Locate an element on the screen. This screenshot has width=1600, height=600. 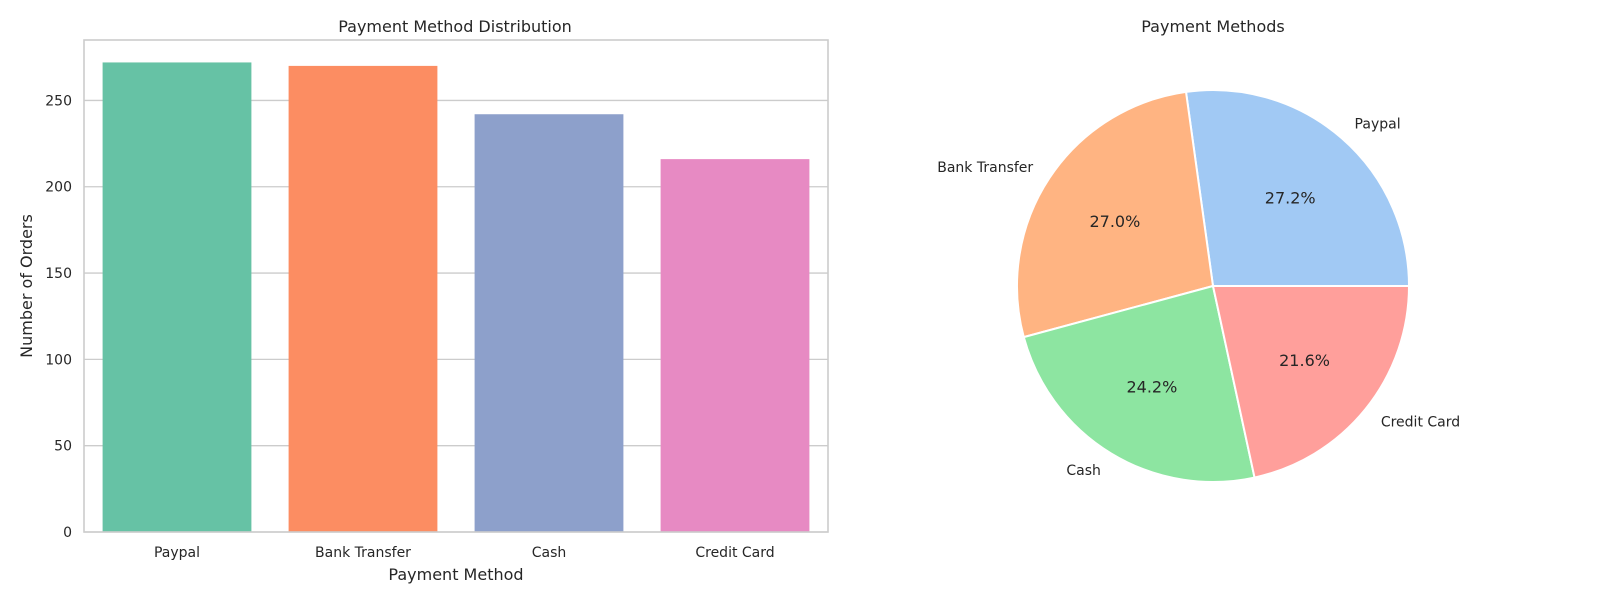
pie-percent-label: 24.2% is located at coordinates (1151, 386).